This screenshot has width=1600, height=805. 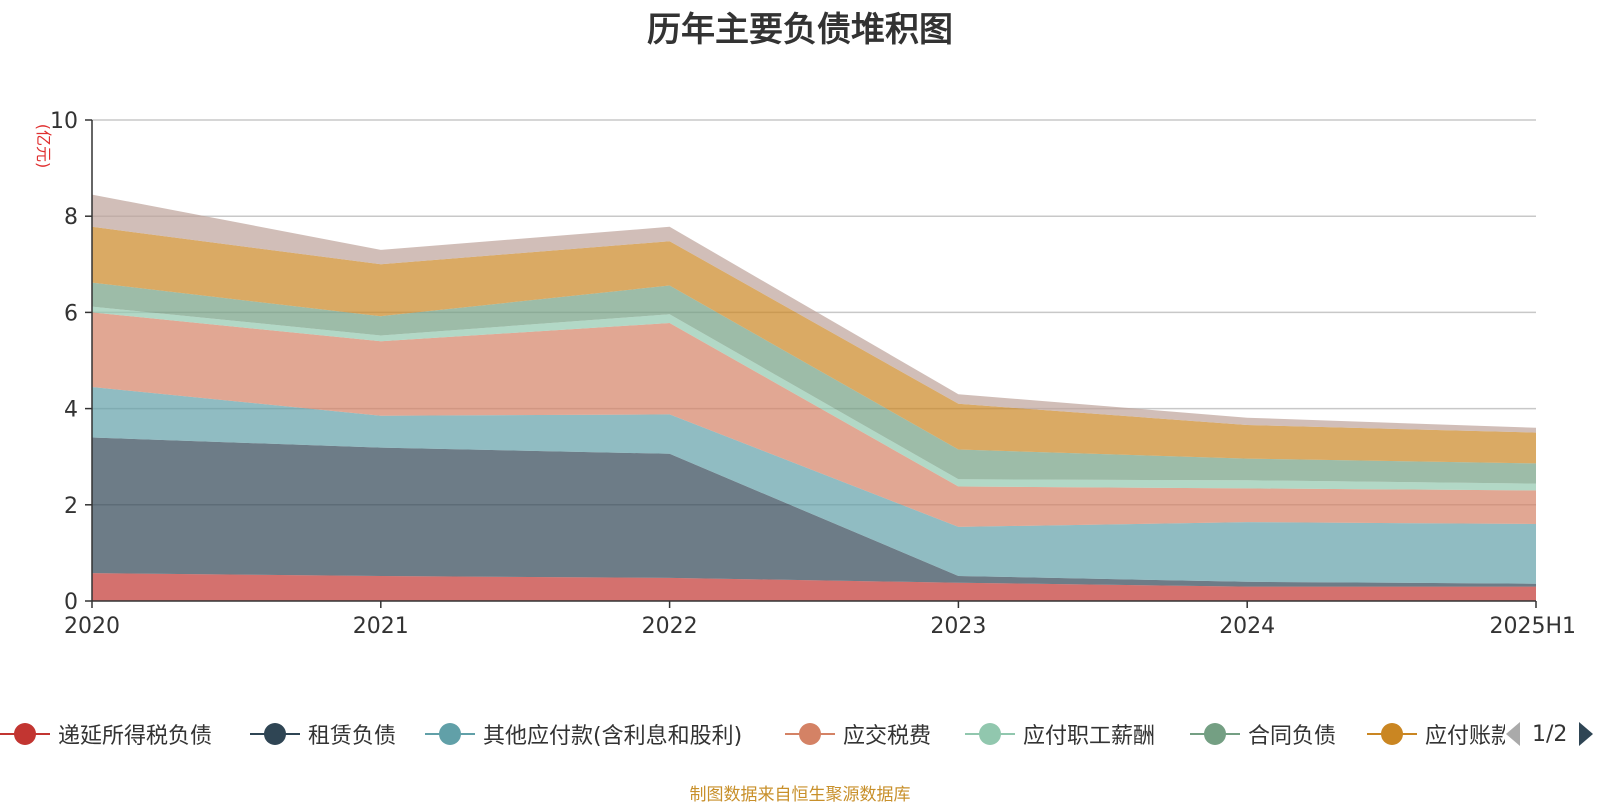 I want to click on y-tick-label-2: 4, so click(x=71, y=410).